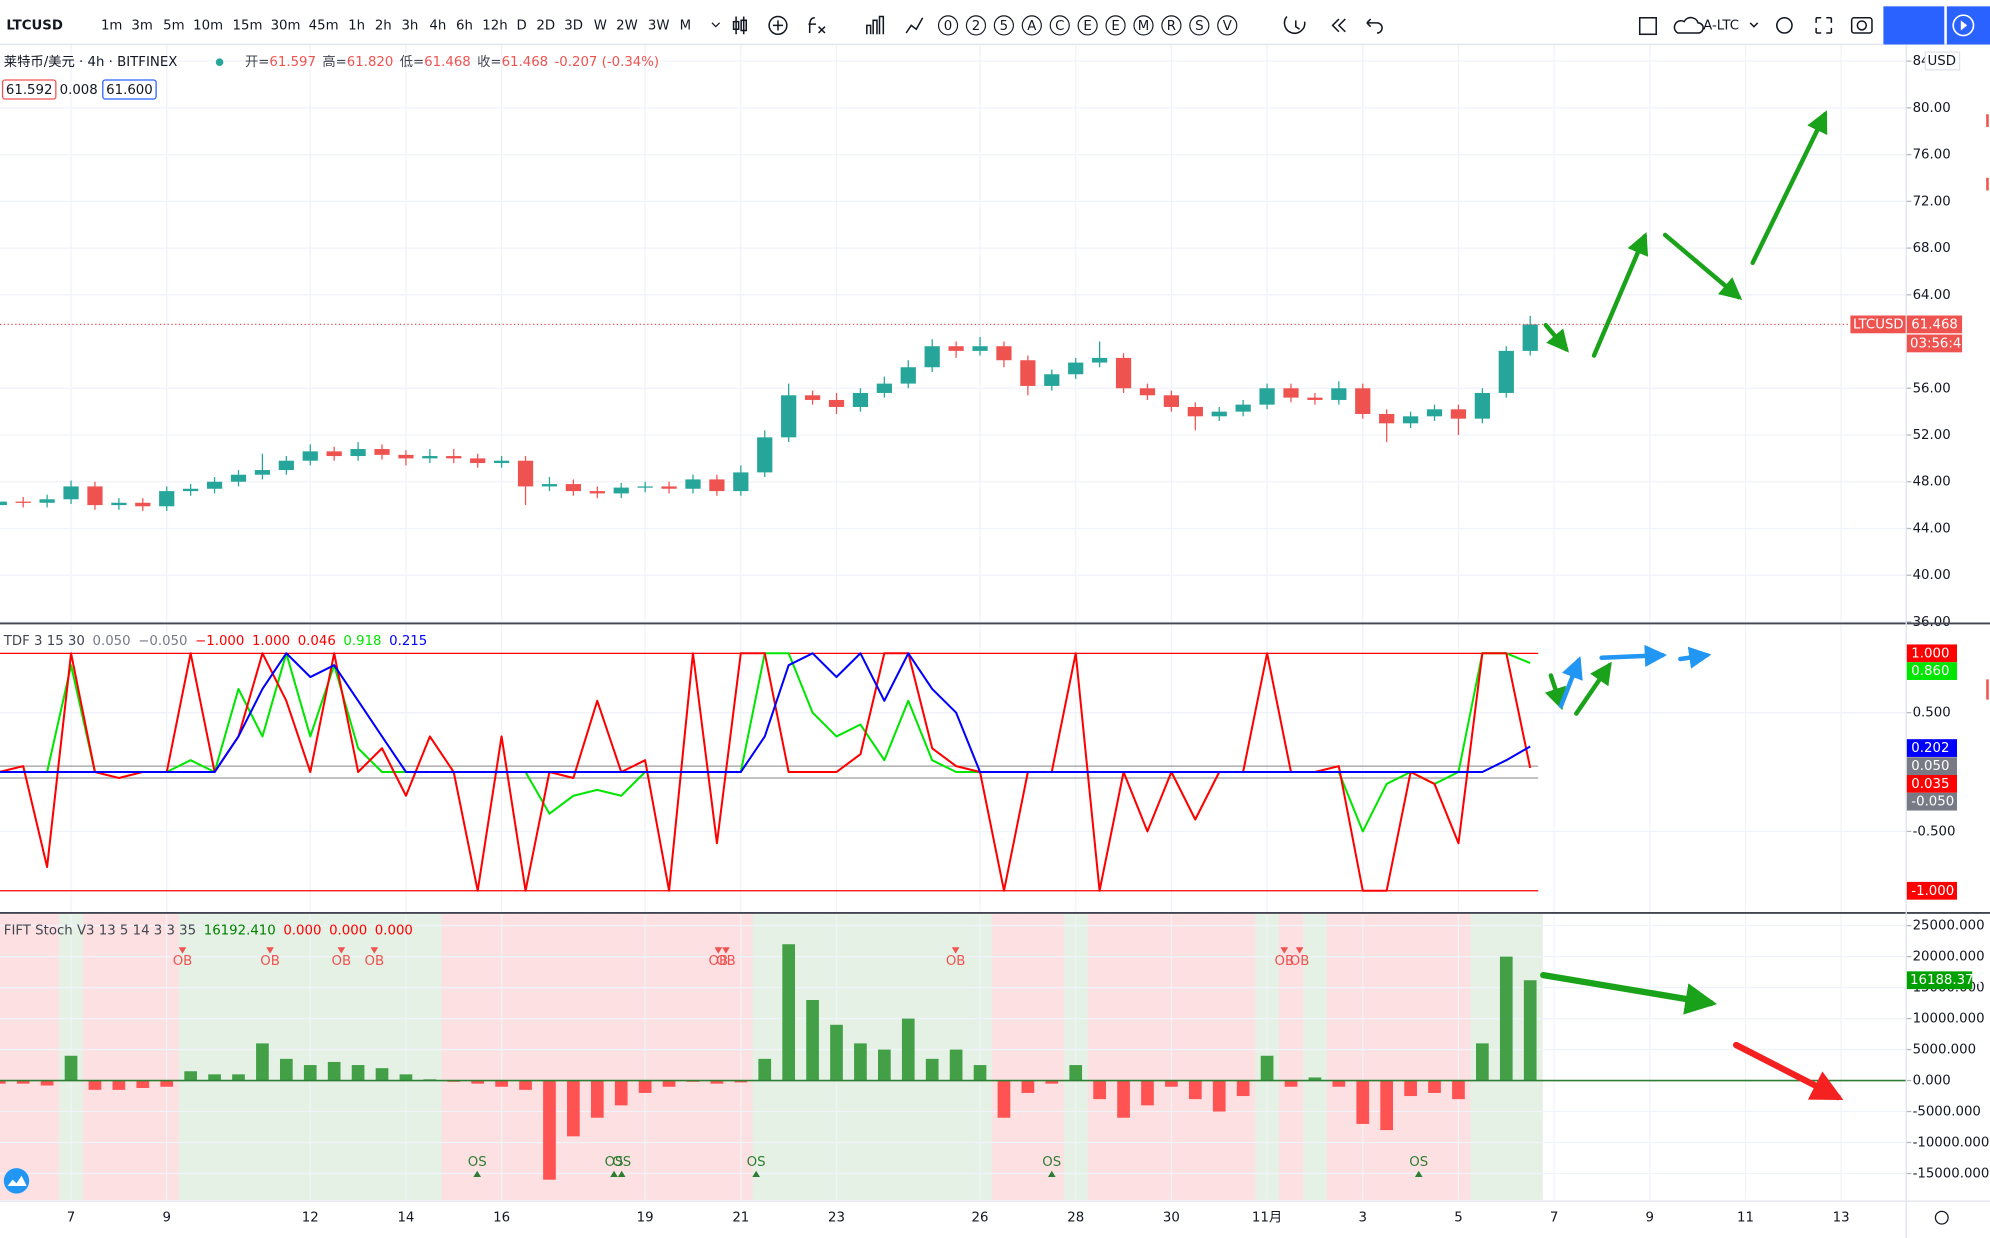 The width and height of the screenshot is (1990, 1238). I want to click on interval-button: 3W, so click(659, 25).